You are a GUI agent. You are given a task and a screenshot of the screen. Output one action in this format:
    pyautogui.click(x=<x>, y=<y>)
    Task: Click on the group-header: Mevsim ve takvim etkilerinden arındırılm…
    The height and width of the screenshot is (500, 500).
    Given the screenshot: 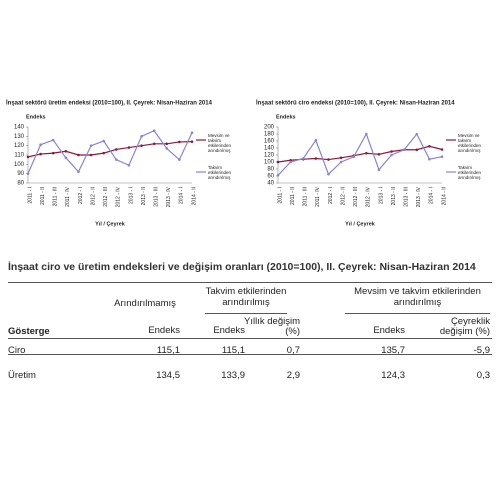 What is the action you would take?
    pyautogui.click(x=417, y=297)
    